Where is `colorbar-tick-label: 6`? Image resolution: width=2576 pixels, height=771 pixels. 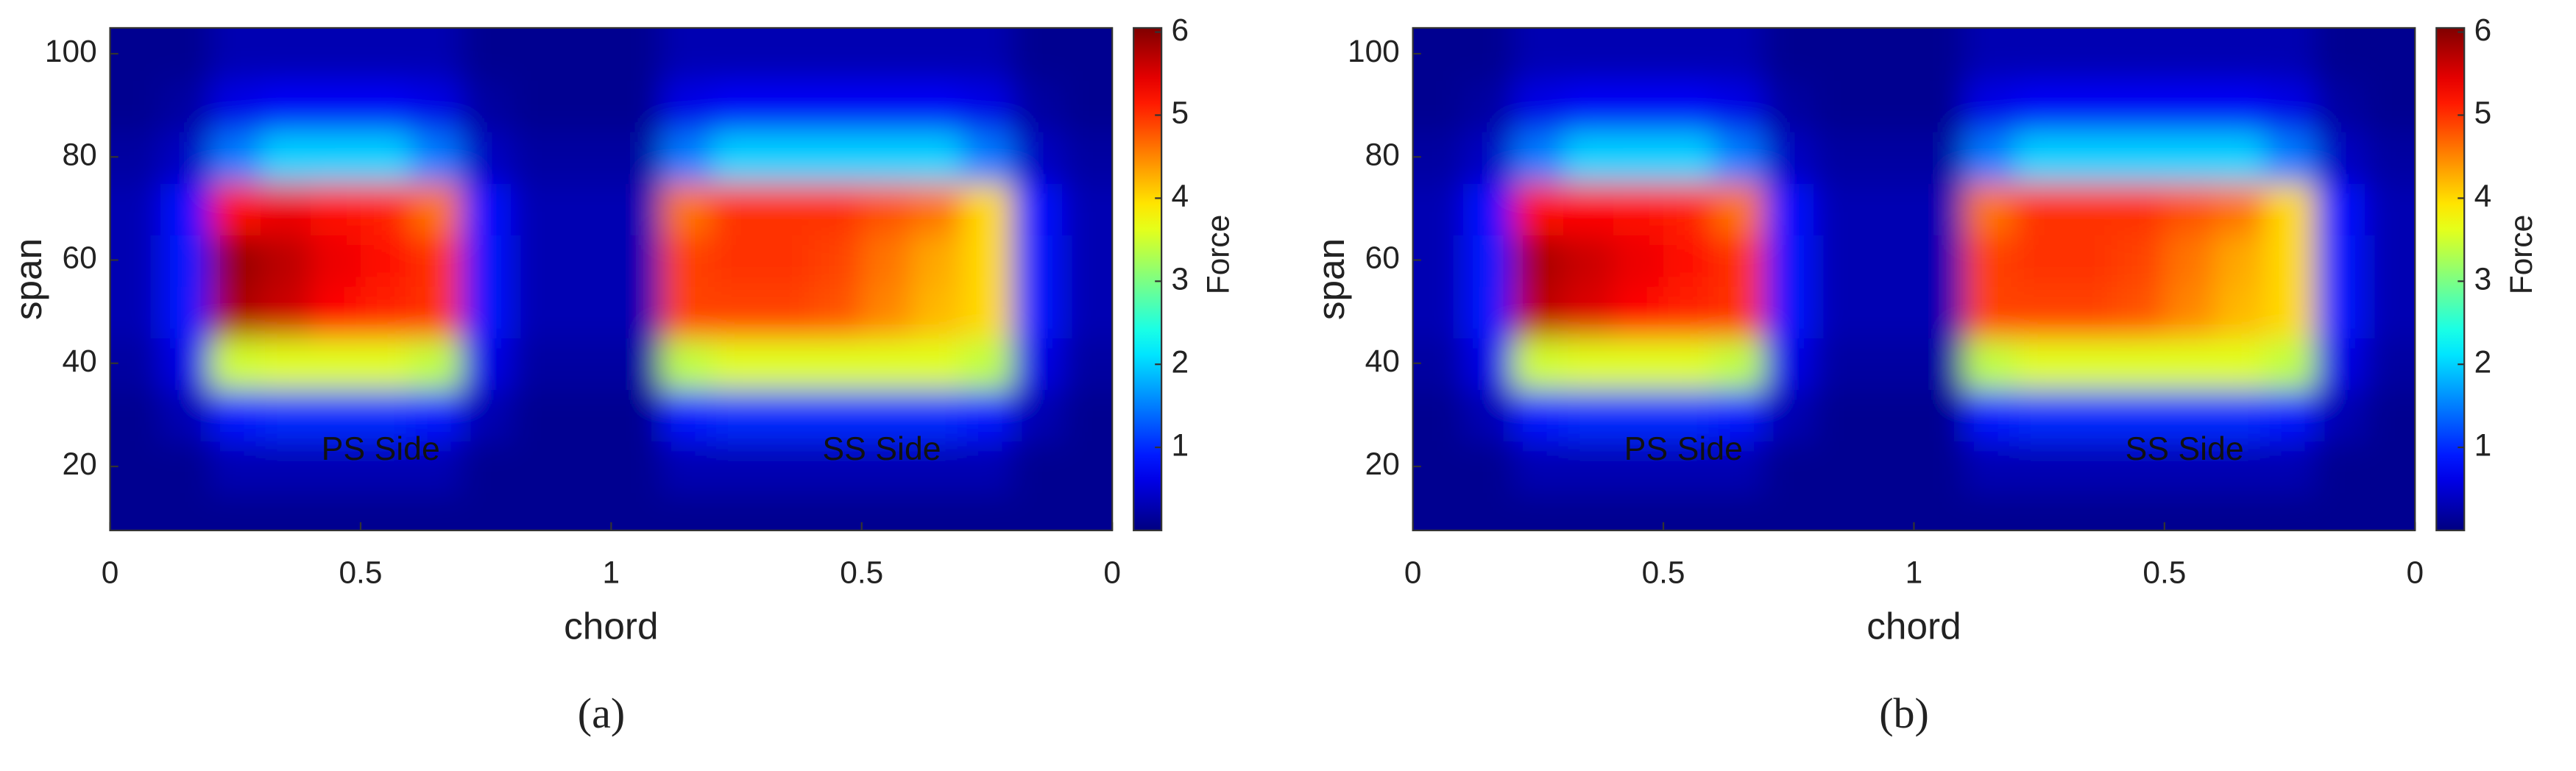 colorbar-tick-label: 6 is located at coordinates (1180, 30).